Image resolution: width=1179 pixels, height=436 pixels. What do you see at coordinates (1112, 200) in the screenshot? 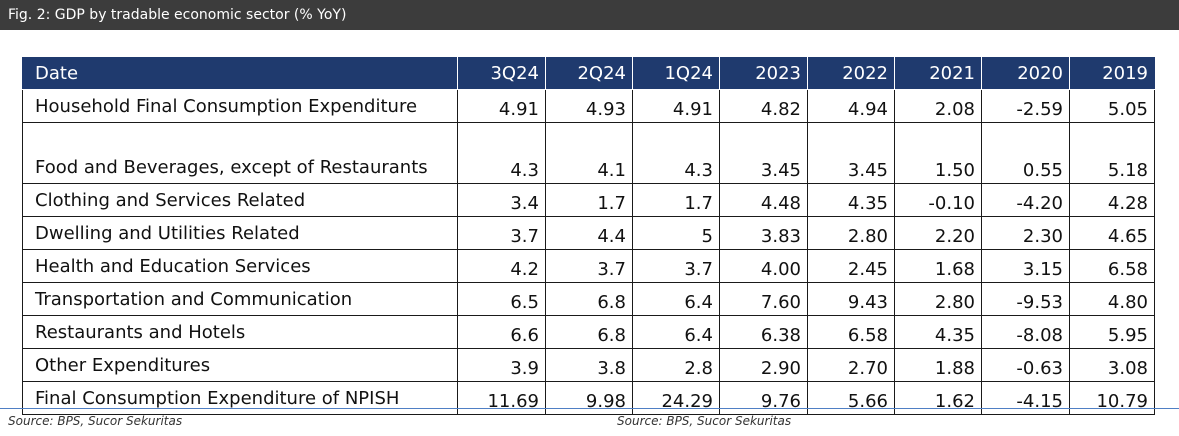
I see `table-cell: 4.28` at bounding box center [1112, 200].